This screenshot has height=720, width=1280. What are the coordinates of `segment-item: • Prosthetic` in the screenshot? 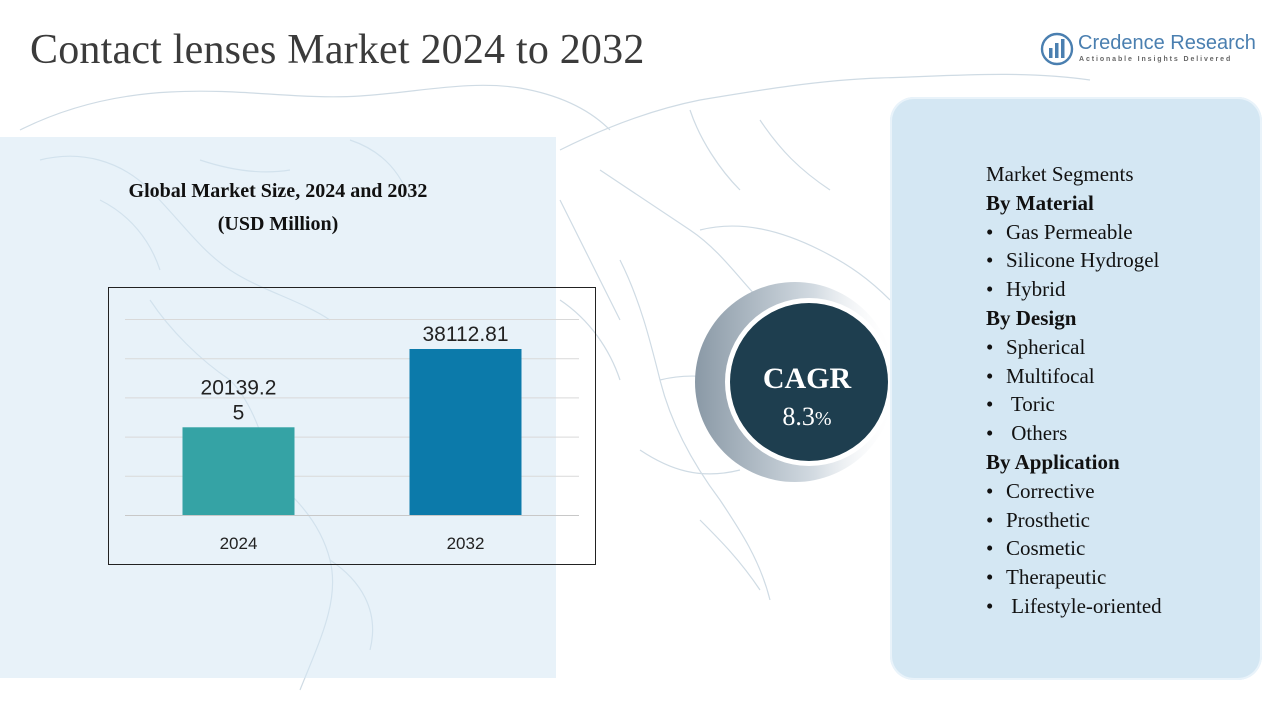 It's located at (1121, 520).